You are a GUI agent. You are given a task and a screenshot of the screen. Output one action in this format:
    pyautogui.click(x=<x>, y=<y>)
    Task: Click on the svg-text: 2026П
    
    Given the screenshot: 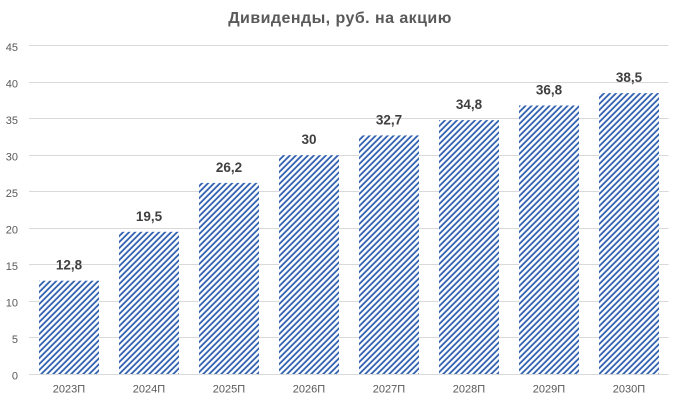 What is the action you would take?
    pyautogui.click(x=309, y=390)
    